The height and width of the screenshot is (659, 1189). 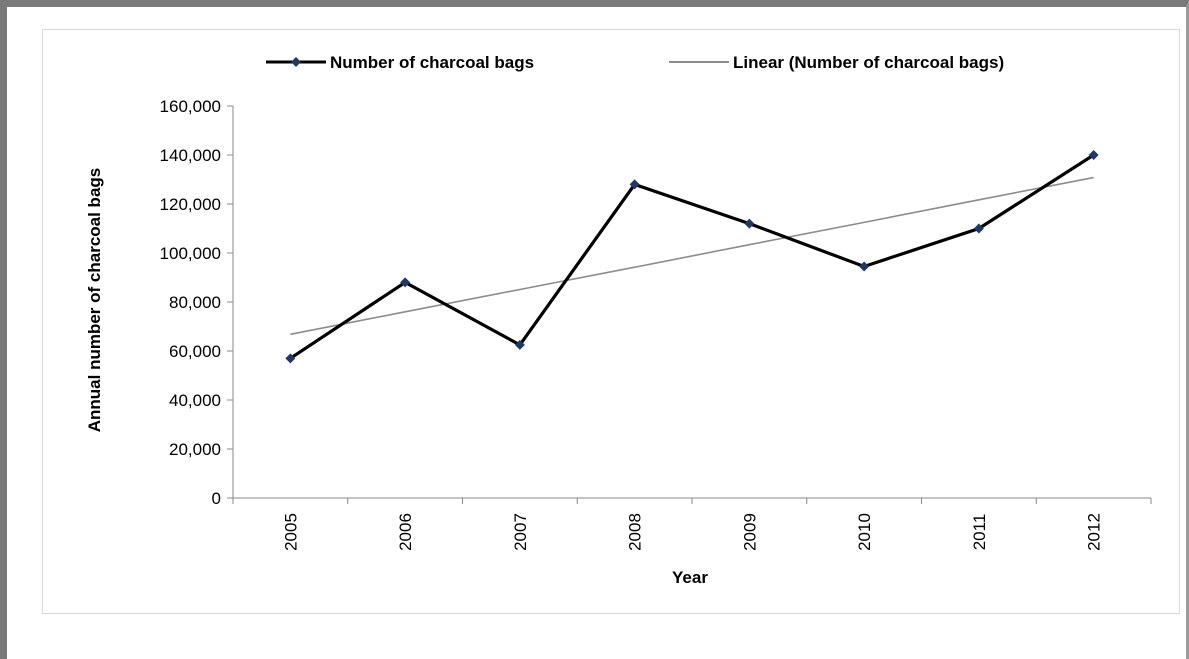 What do you see at coordinates (692, 524) in the screenshot?
I see `x-axis-ticks: 2005 2006 2007 2008 2009 2010 2011 2012` at bounding box center [692, 524].